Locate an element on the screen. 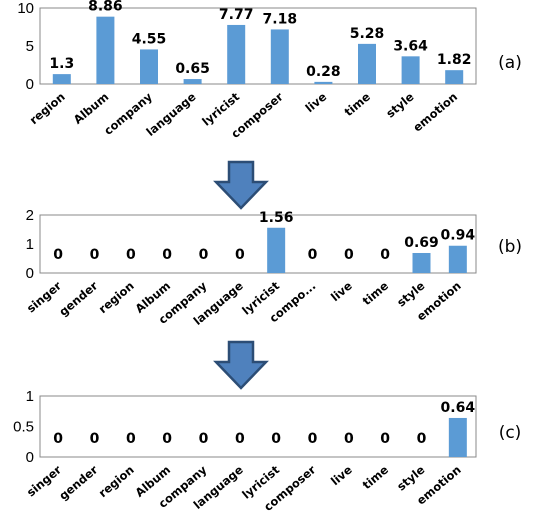  y-tick-label: 0.5 is located at coordinates (23, 427).